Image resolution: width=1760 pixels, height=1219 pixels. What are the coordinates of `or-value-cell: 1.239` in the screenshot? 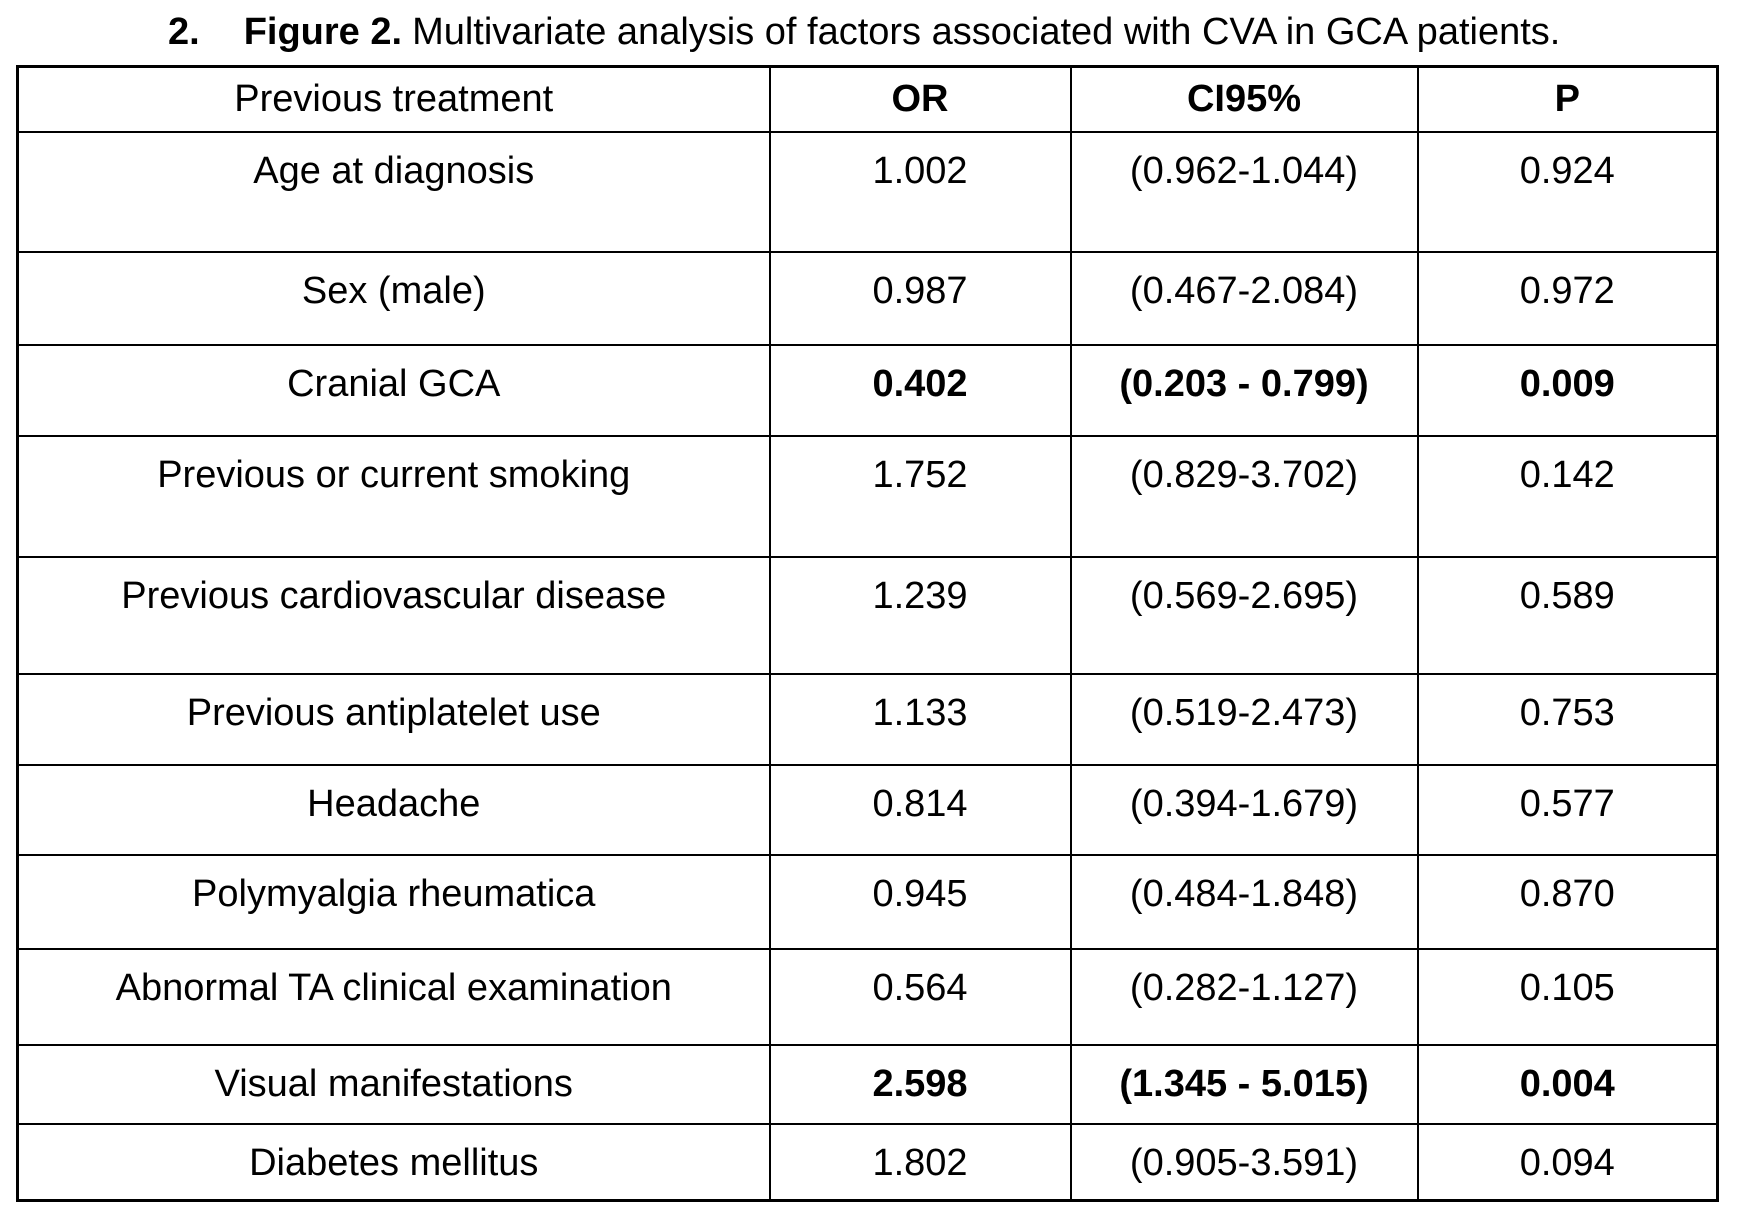 It's located at (920, 616).